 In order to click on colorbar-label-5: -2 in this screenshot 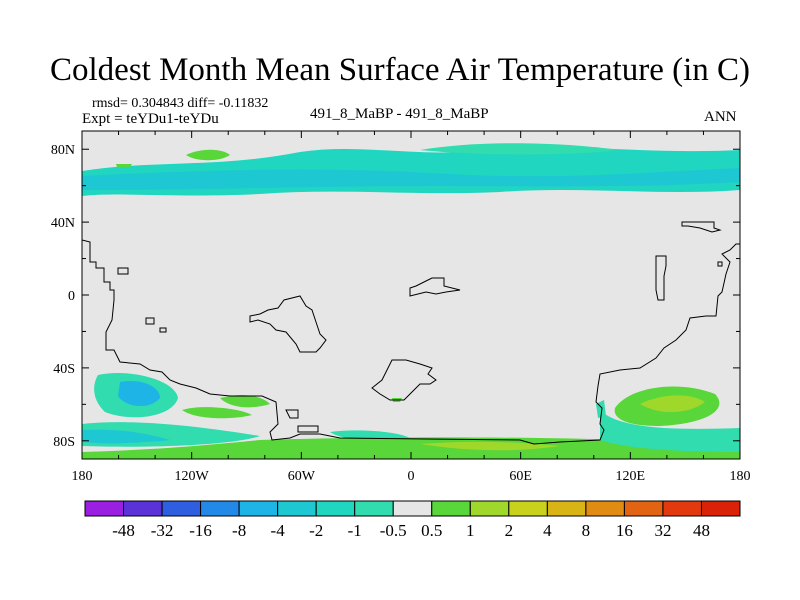, I will do `click(316, 530)`.